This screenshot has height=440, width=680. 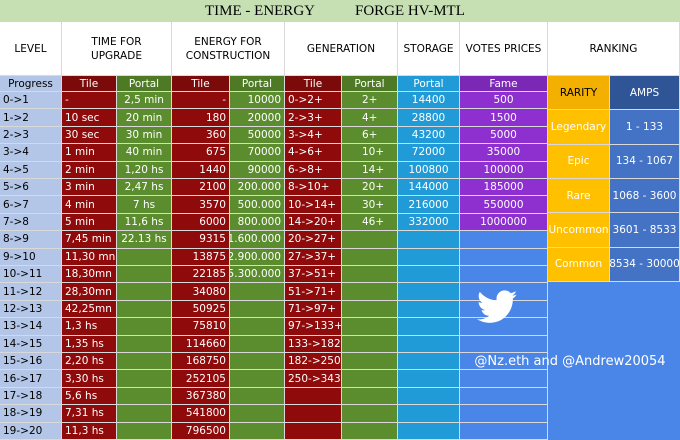 I want to click on data-cell: 1,20 hs, so click(x=144, y=170).